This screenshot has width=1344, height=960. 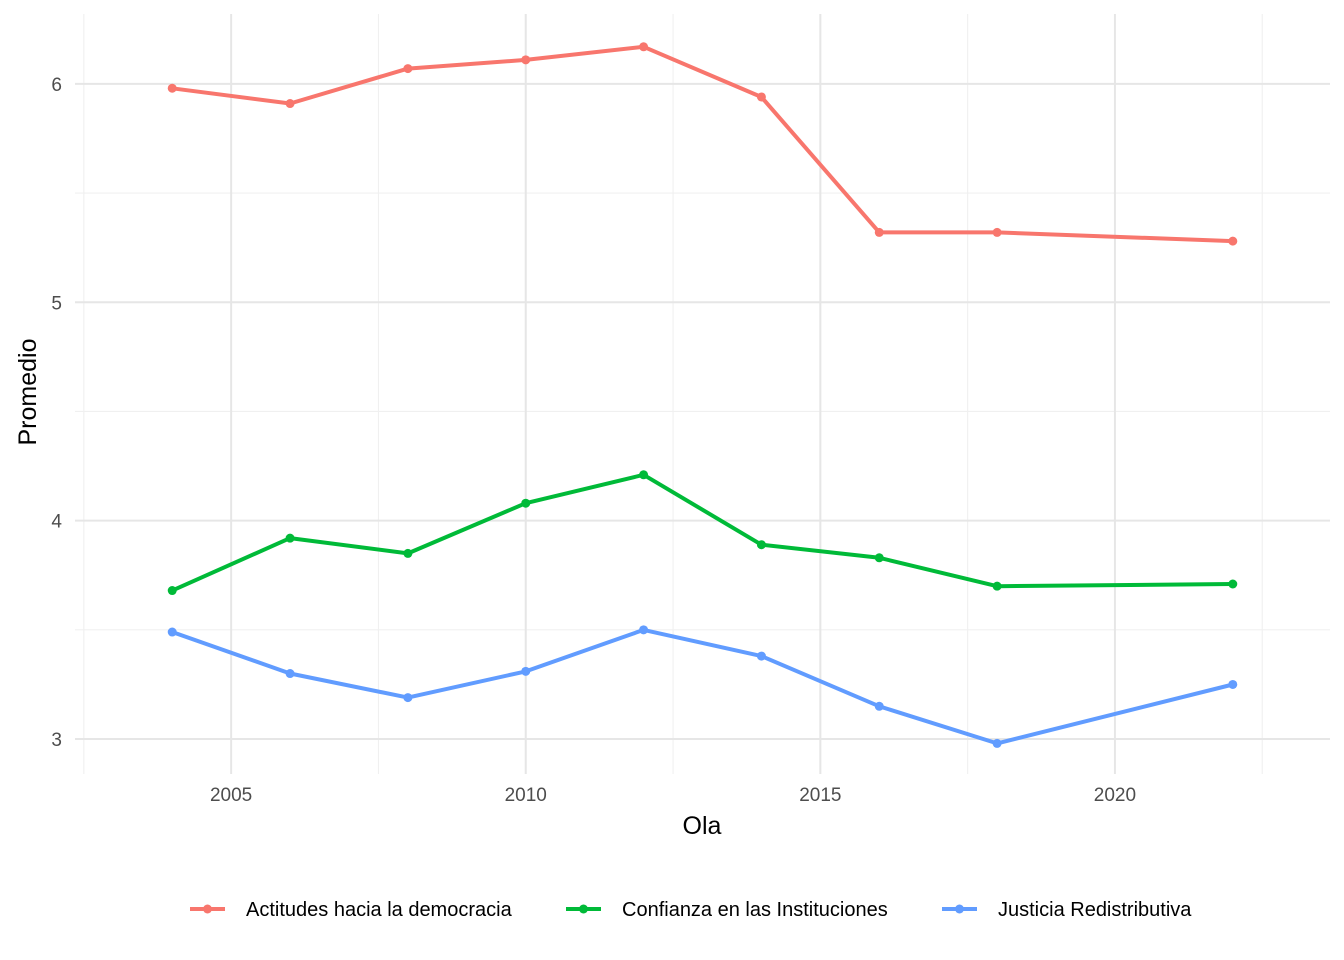 I want to click on x-axis-ticks: 2005 2010 2015 2020, so click(x=673, y=795).